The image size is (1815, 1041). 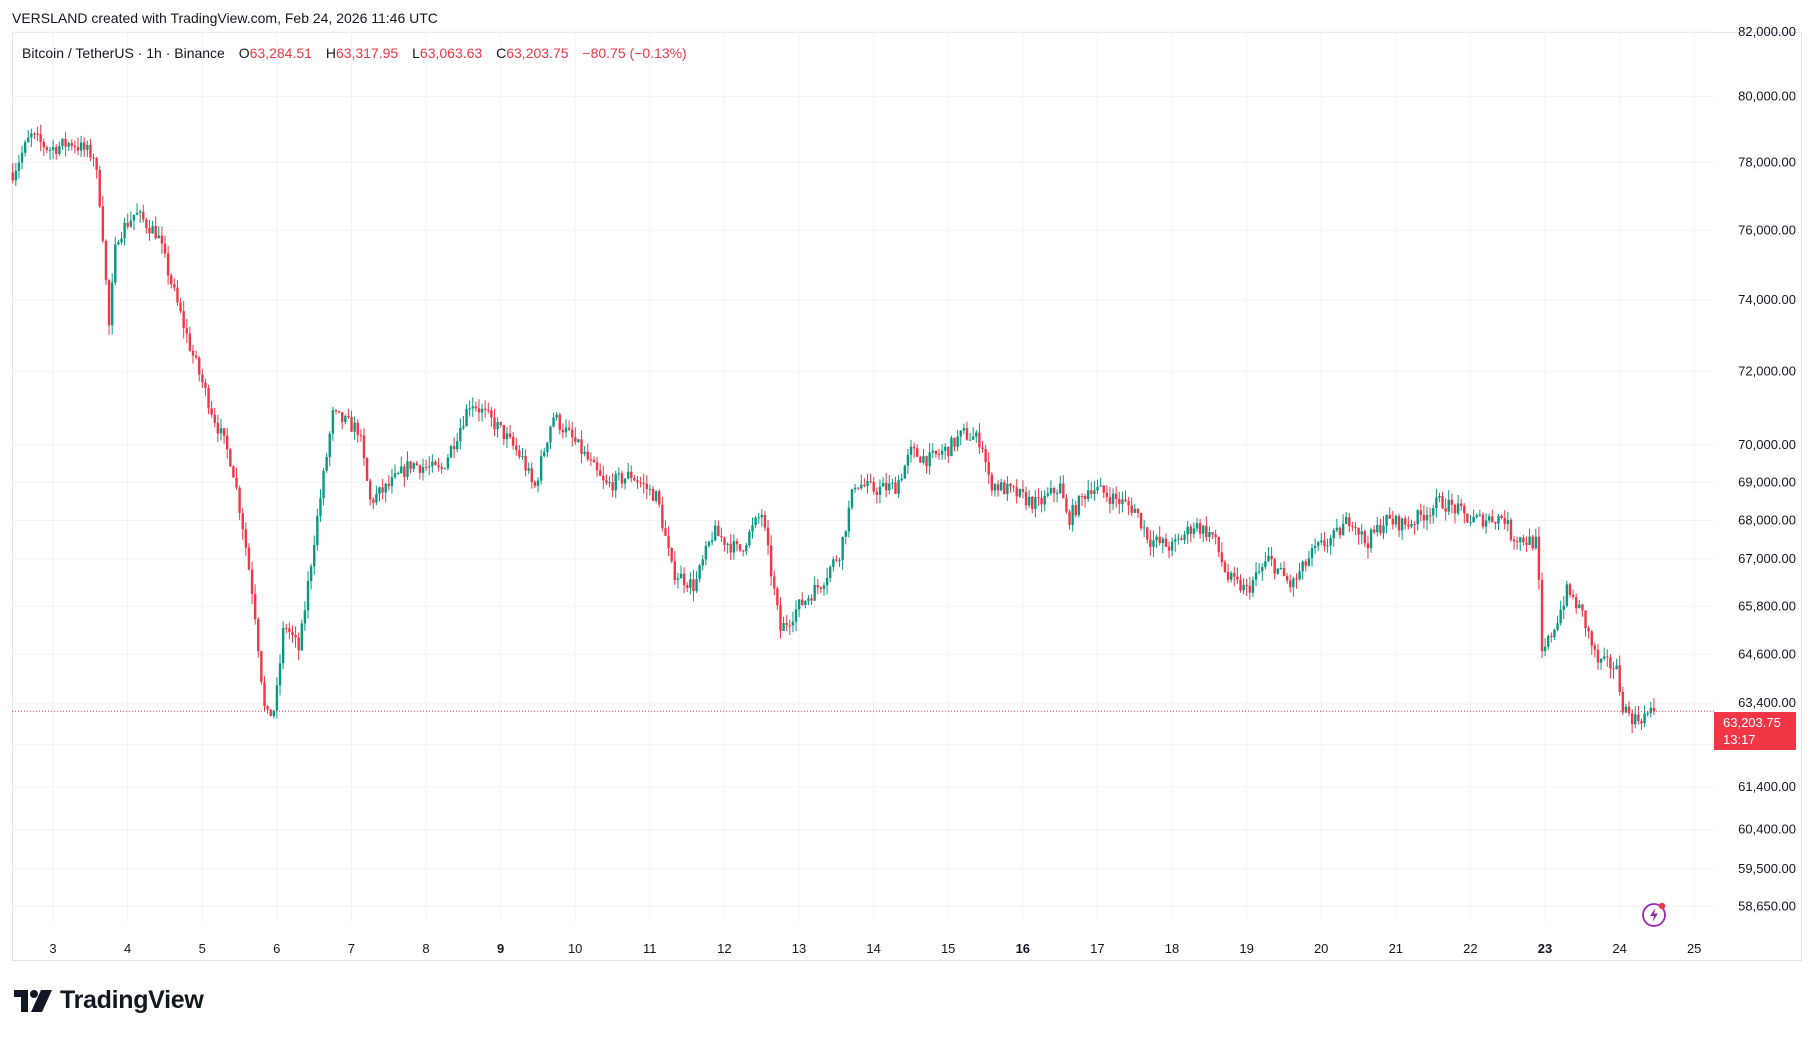 What do you see at coordinates (948, 948) in the screenshot?
I see `x-tick-label: 15` at bounding box center [948, 948].